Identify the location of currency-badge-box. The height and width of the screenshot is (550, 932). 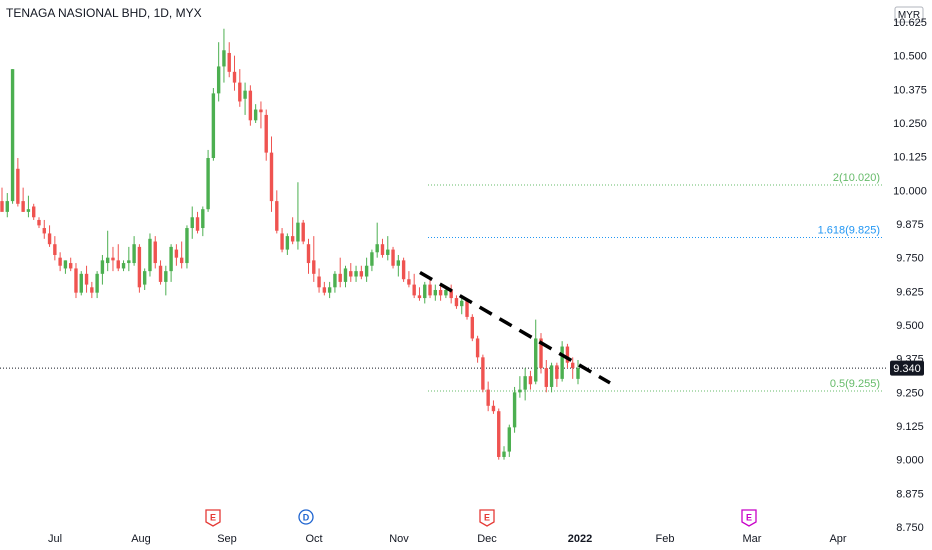
(909, 14).